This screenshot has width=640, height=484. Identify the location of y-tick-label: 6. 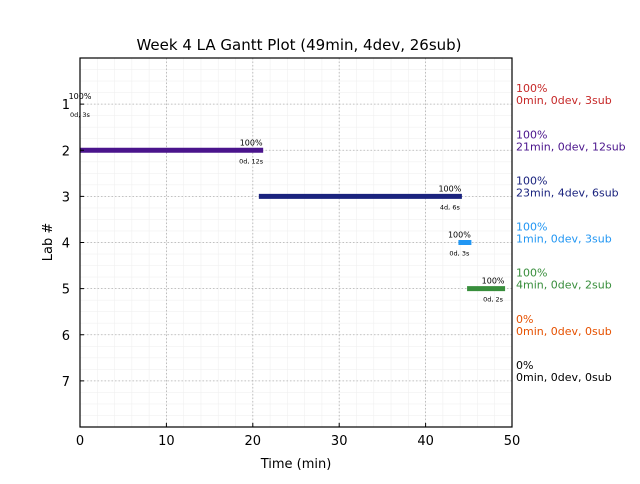
(66, 336).